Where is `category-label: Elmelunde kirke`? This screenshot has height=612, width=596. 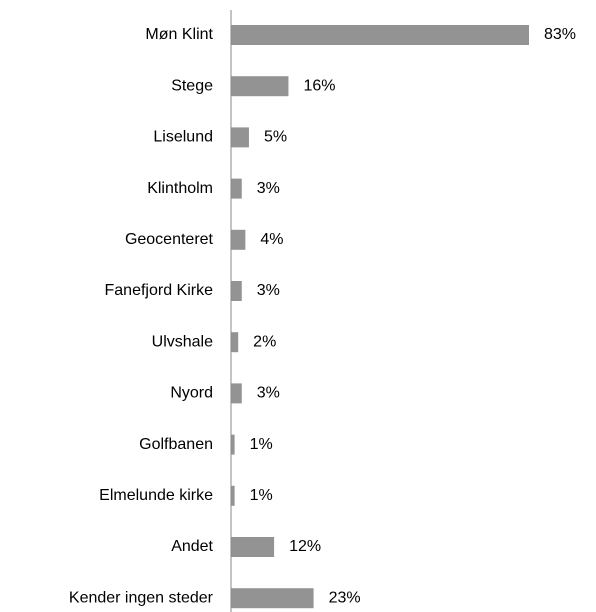
category-label: Elmelunde kirke is located at coordinates (156, 495).